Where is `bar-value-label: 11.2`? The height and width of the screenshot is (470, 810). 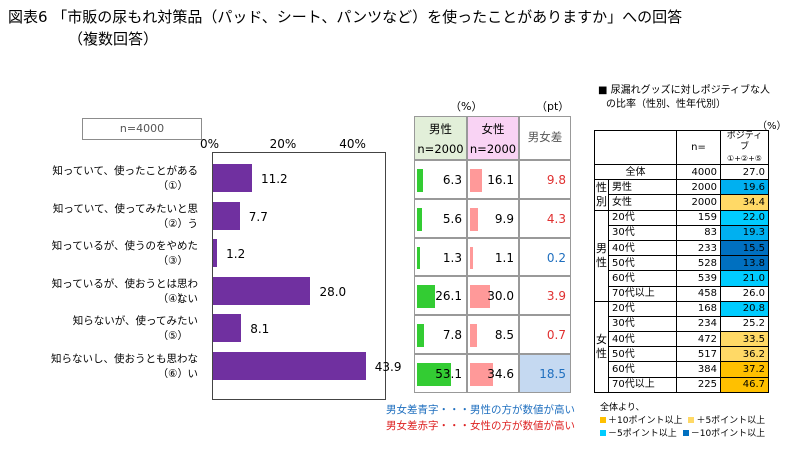
bar-value-label: 11.2 is located at coordinates (274, 179).